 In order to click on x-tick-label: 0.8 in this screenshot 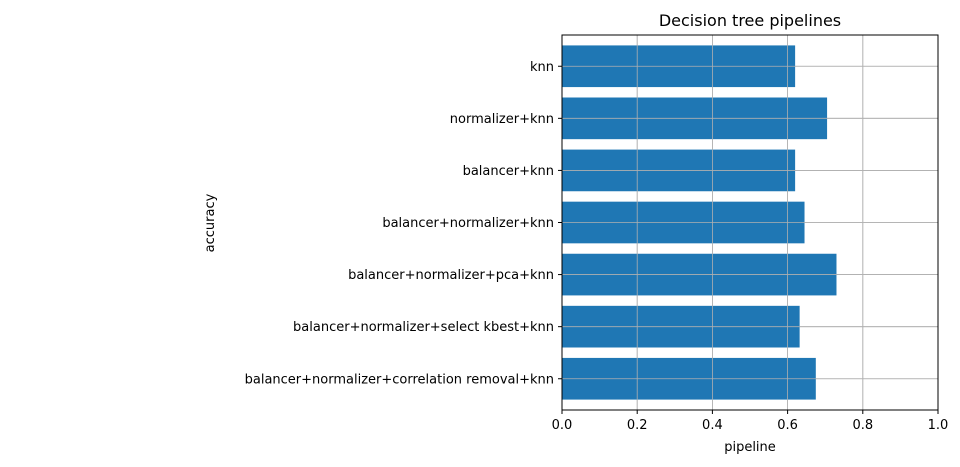, I will do `click(862, 425)`.